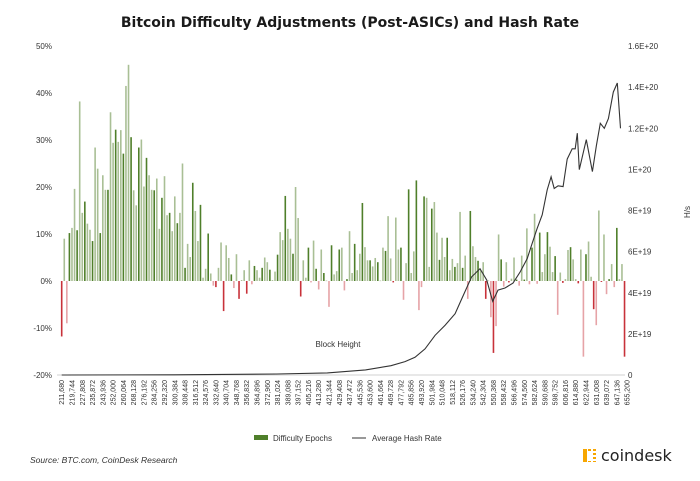  What do you see at coordinates (196, 392) in the screenshot?
I see `x-tick-label: 316,512` at bounding box center [196, 392].